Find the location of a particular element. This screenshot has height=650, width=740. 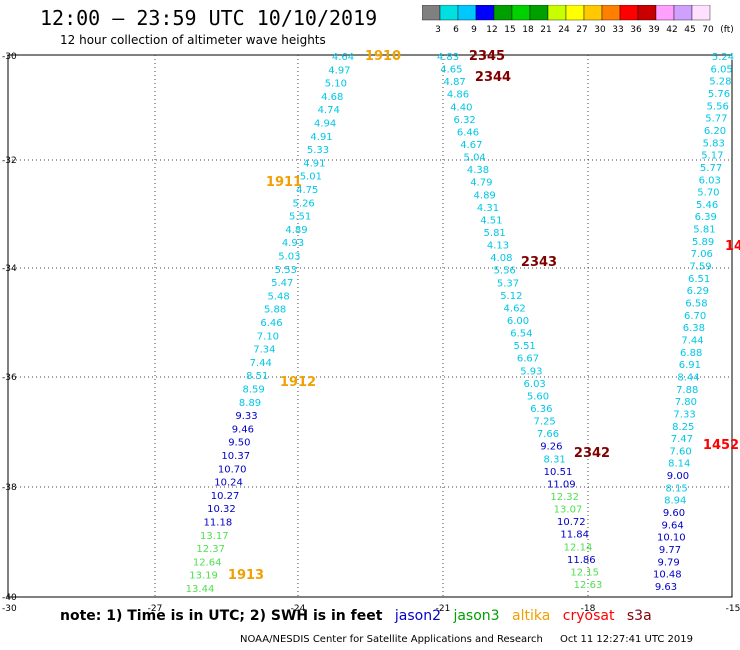

track3-value: 8.14 is located at coordinates (679, 464).